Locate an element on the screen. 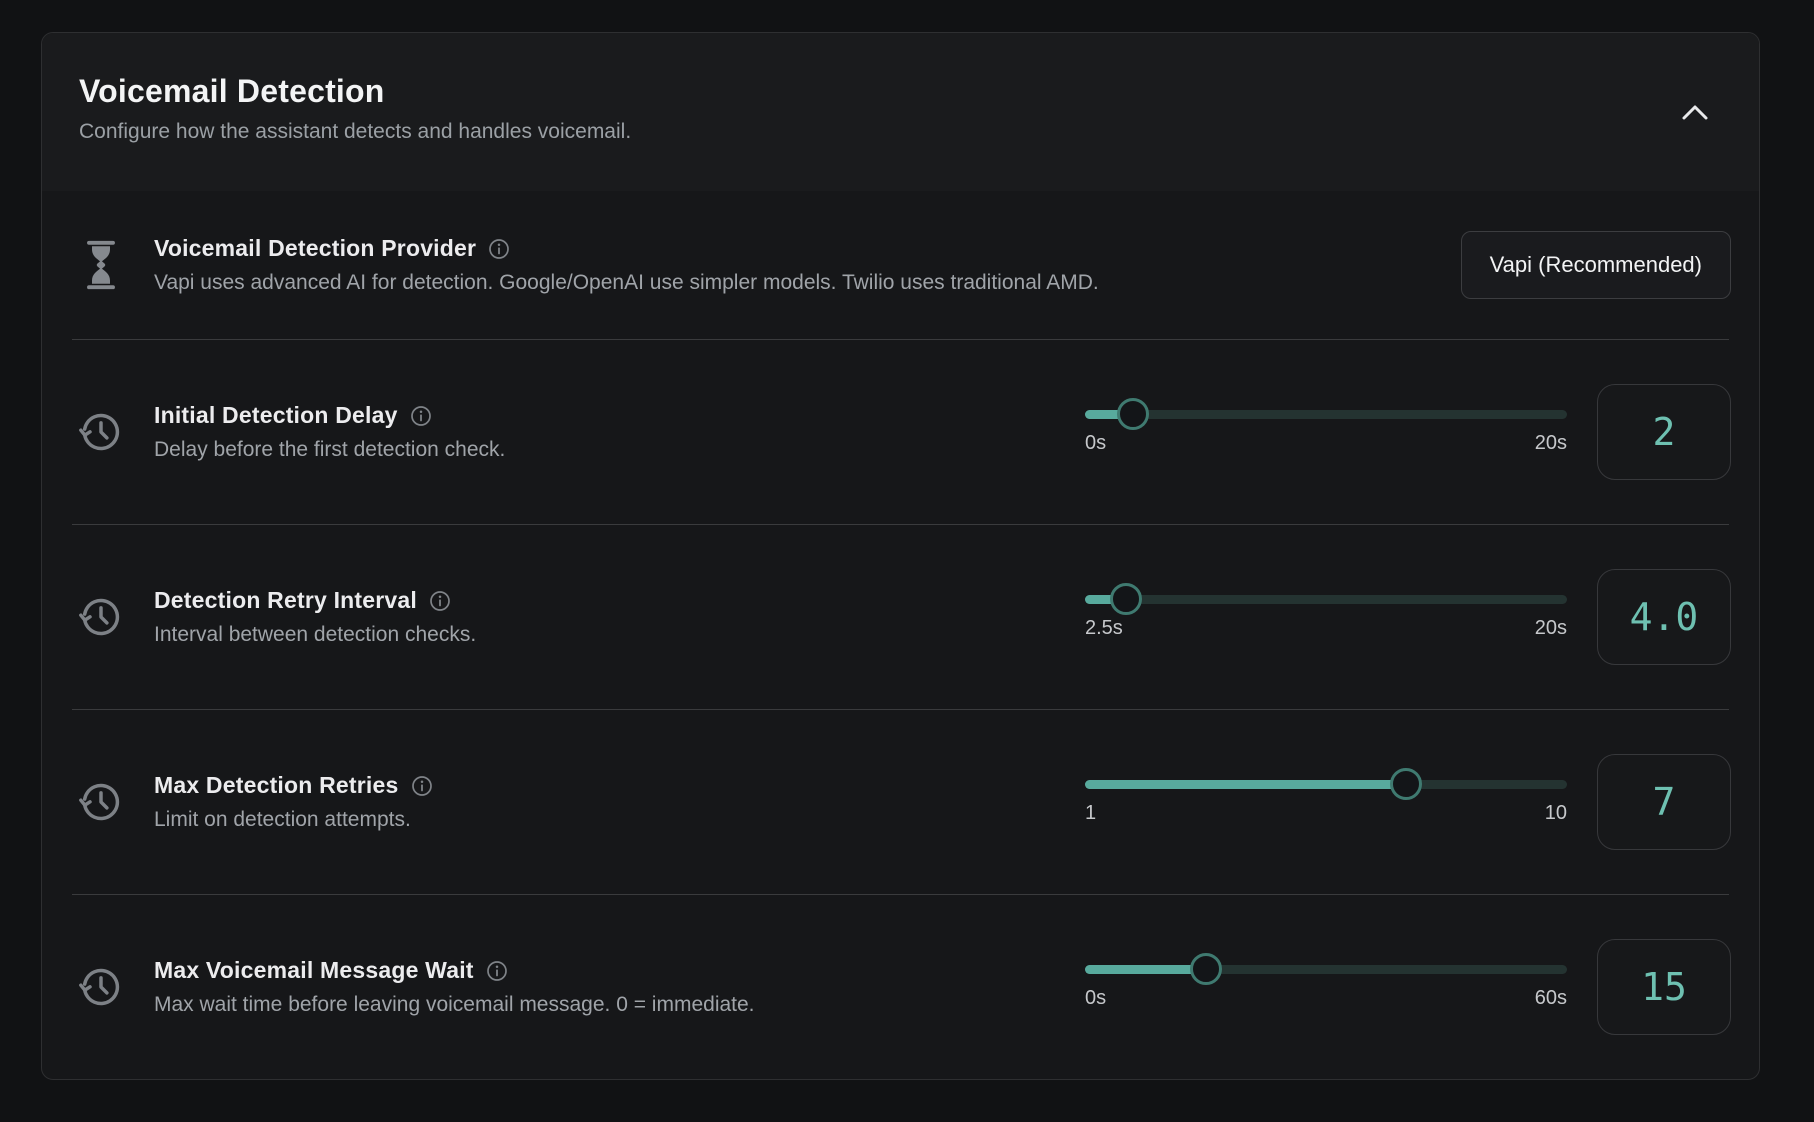 The width and height of the screenshot is (1814, 1122). chevron-up-icon is located at coordinates (1695, 113).